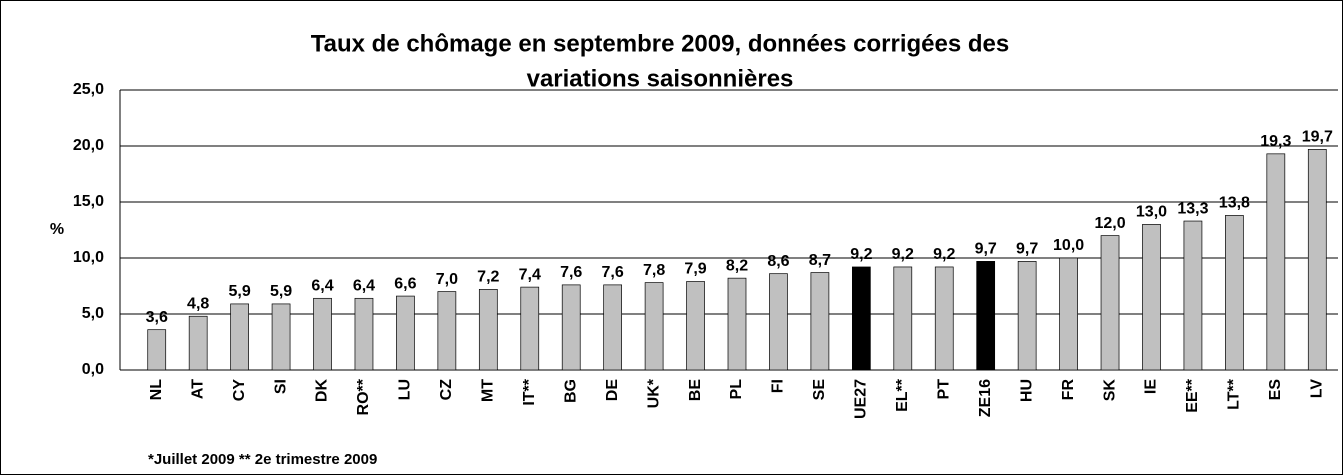 This screenshot has height=475, width=1343. I want to click on y-tick-label: 10,0, so click(88, 257).